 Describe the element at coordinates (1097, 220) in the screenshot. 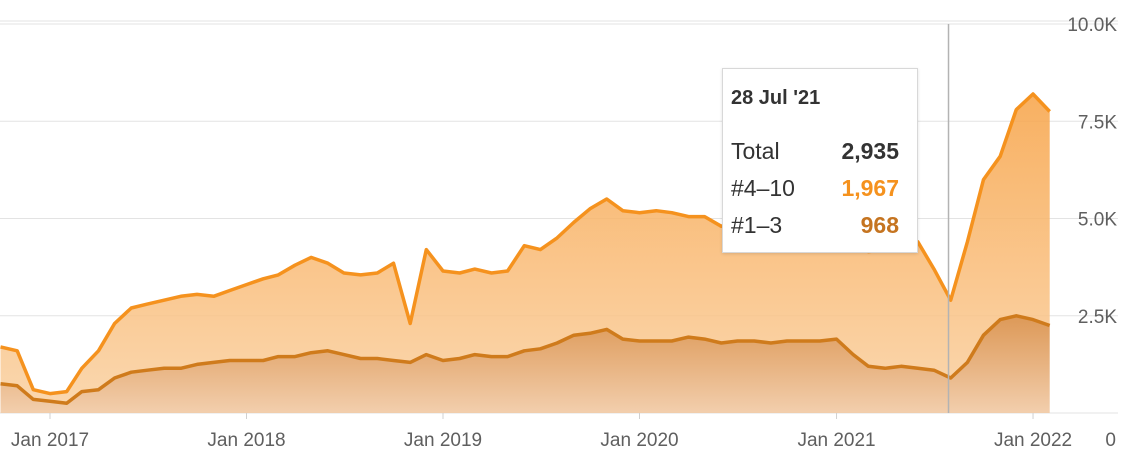

I see `y-tick-label: 5.0K` at that location.